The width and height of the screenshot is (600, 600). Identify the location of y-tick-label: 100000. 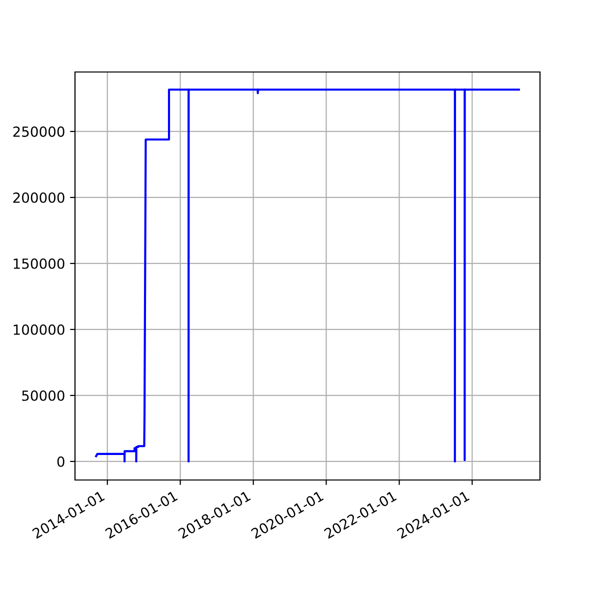
(39, 329).